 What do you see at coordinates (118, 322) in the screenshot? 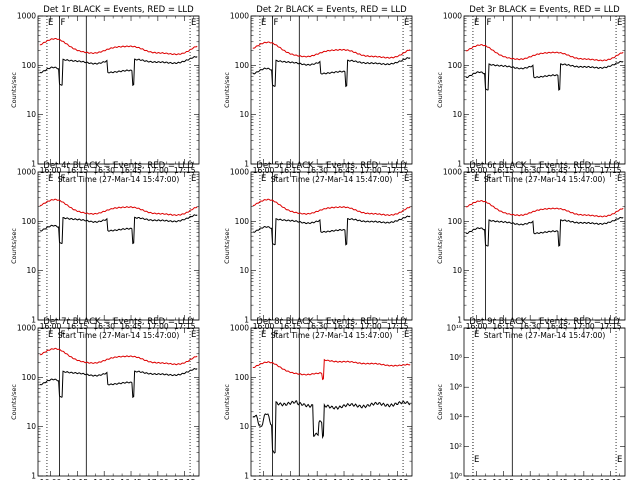
I see `chart-title: Det 7r BLACK = Events, RED = LLD` at bounding box center [118, 322].